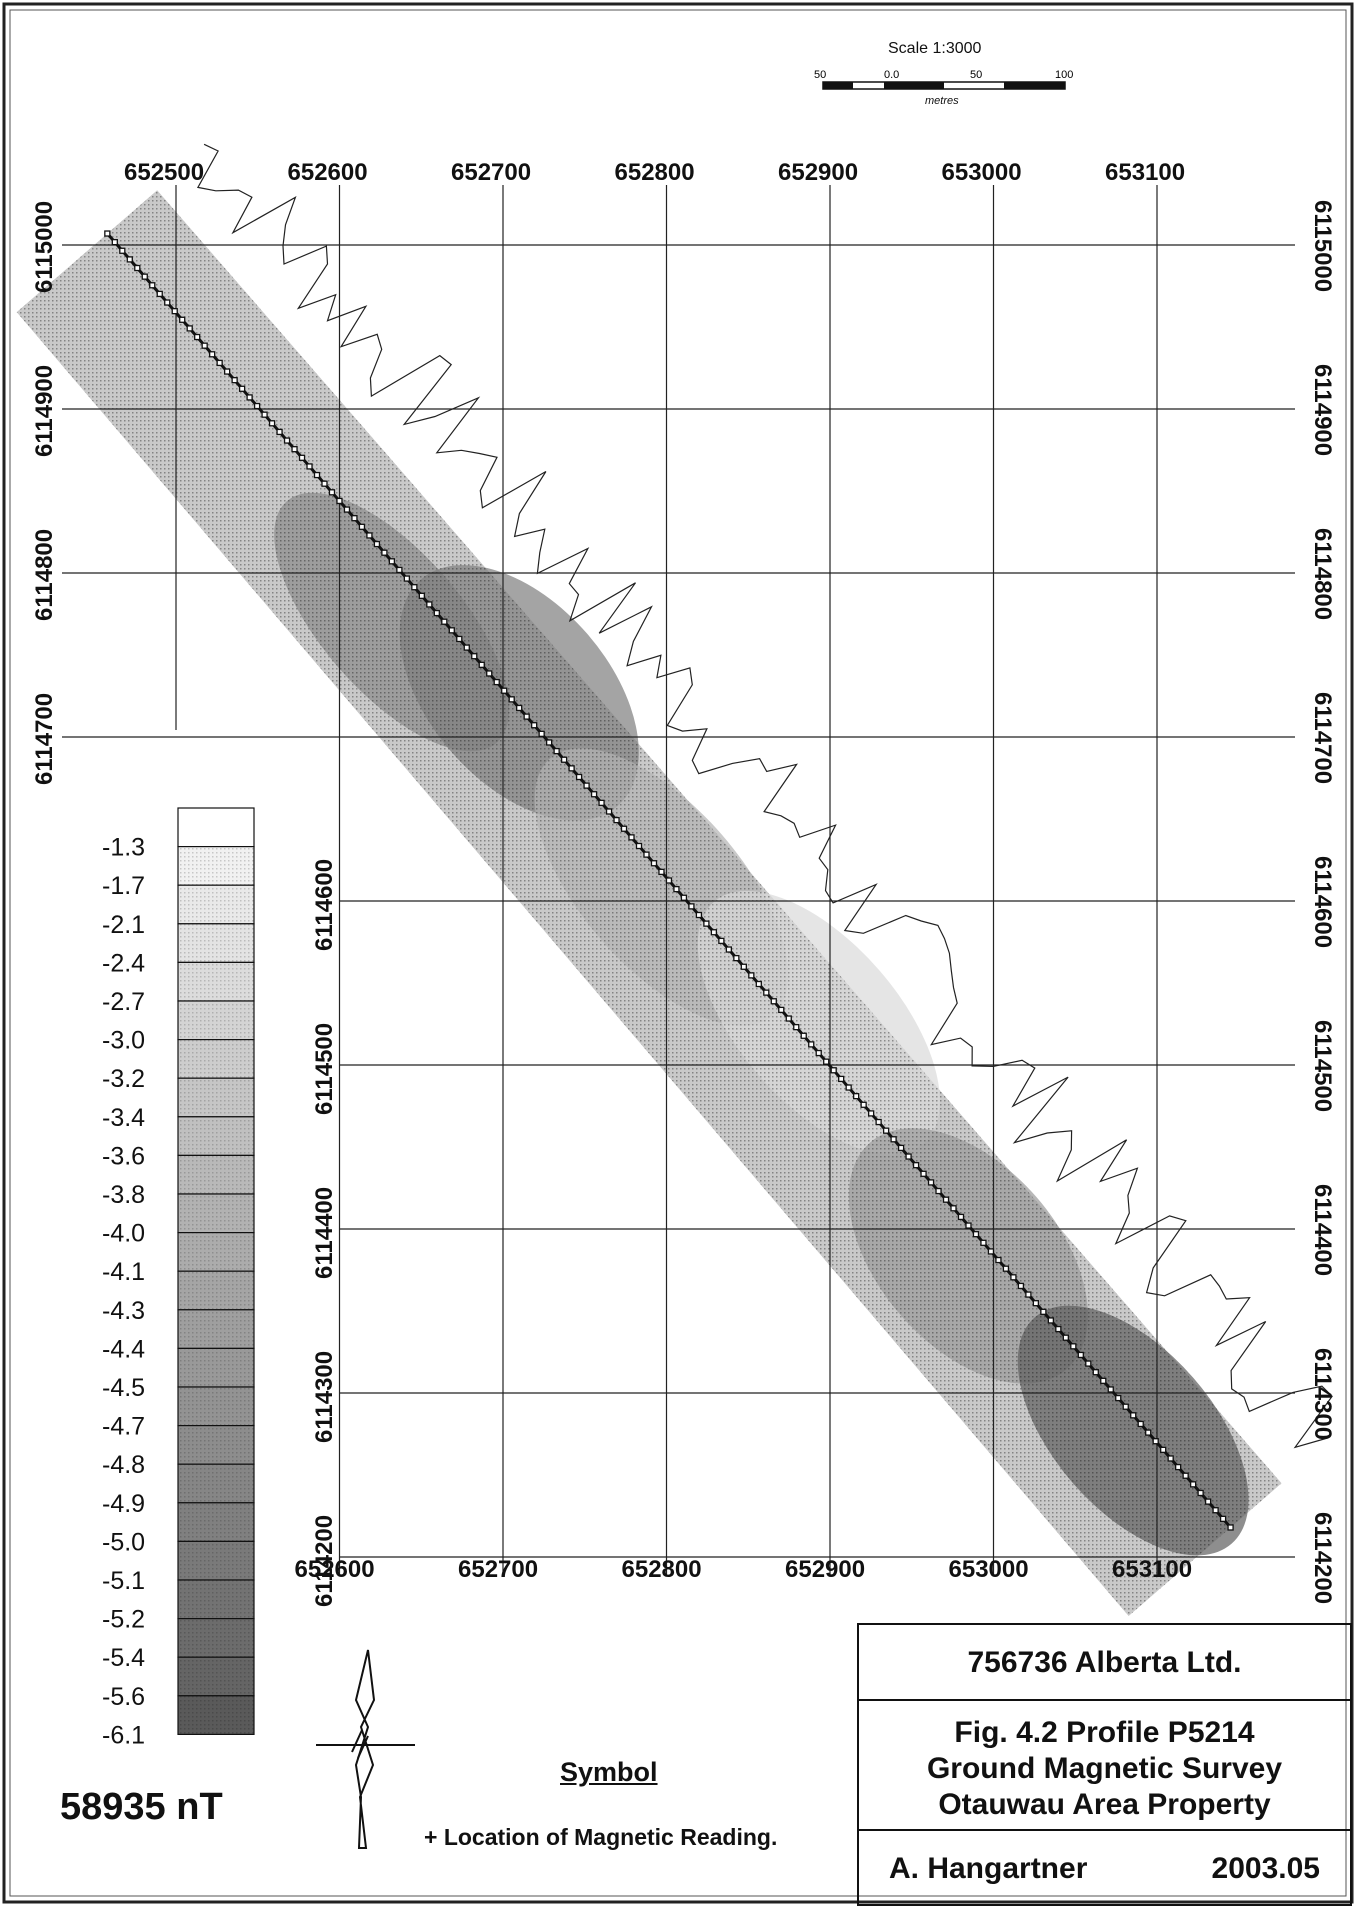 This screenshot has height=1906, width=1356. Describe the element at coordinates (1104, 1768) in the screenshot. I see `figure-title-line: Ground Magnetic Survey` at that location.